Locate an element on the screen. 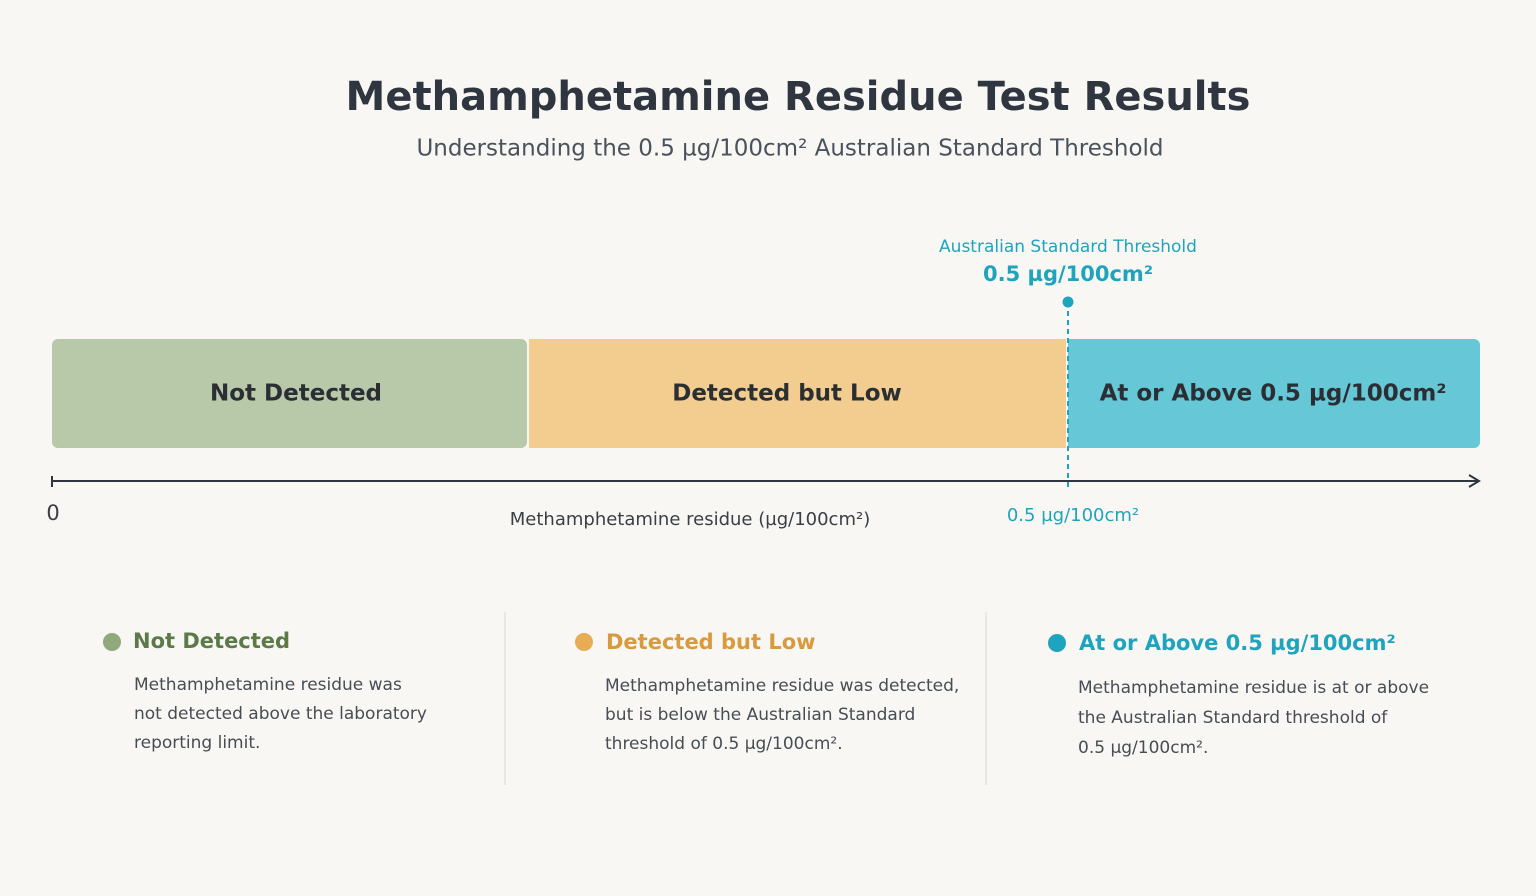 The height and width of the screenshot is (896, 1536). legend-text: 0.5 µg/100cm². is located at coordinates (1143, 748).